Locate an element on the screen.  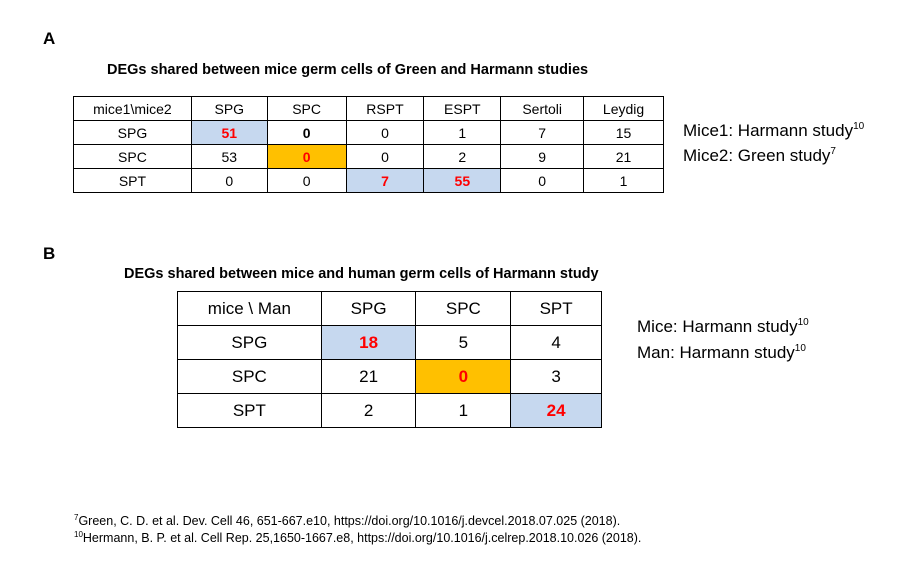
header-cell: SPT is located at coordinates (556, 308).